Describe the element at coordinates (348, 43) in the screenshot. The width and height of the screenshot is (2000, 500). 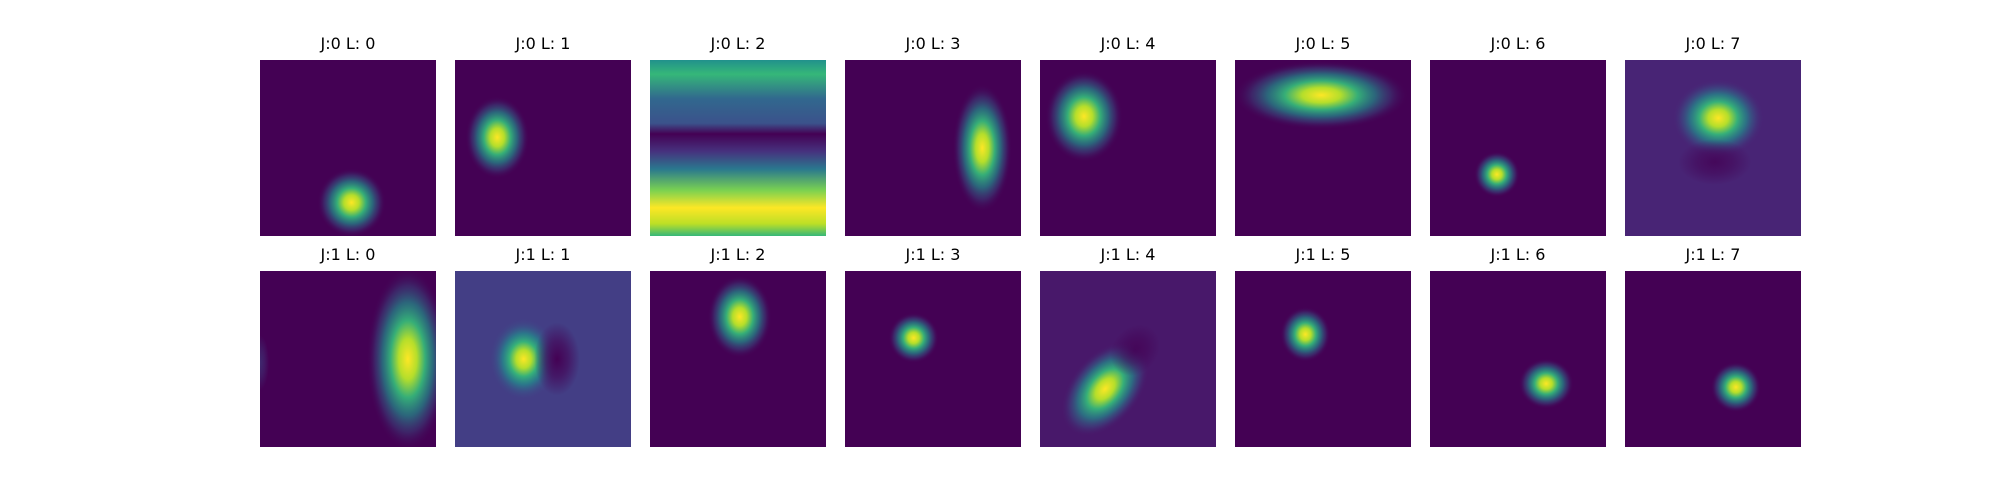
I see `panel-title: J:0 L: 0` at that location.